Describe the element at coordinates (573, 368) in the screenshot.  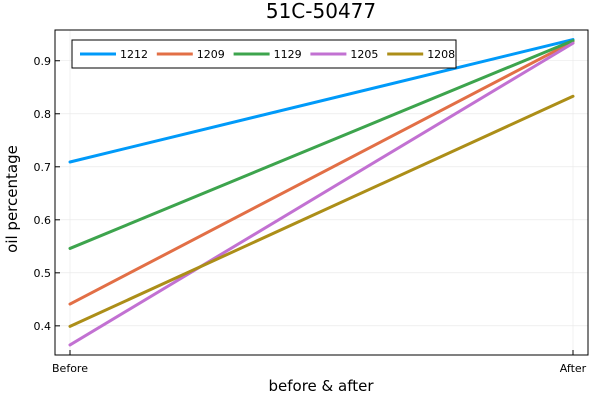
I see `x-tick-label: After` at that location.